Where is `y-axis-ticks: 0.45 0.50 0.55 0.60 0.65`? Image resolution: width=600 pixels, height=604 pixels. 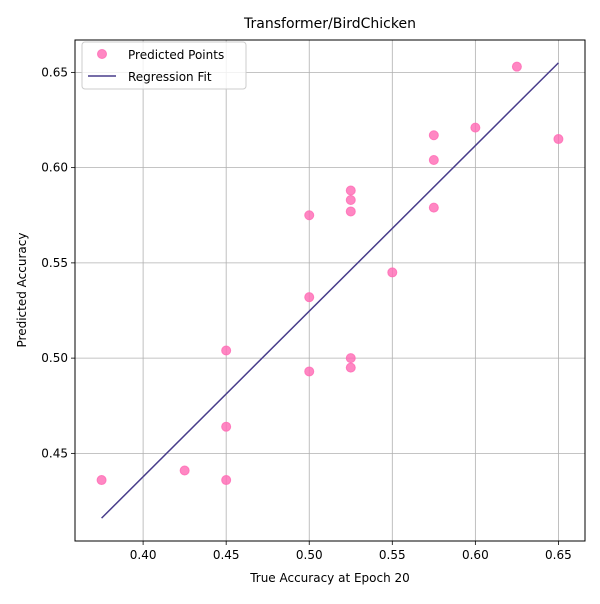 y-axis-ticks: 0.45 0.50 0.55 0.60 0.65 is located at coordinates (58, 262).